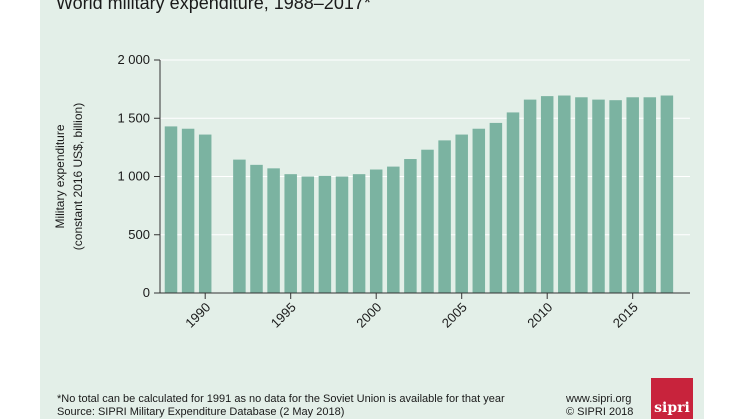  What do you see at coordinates (672, 398) in the screenshot?
I see `sipri-logo: sipri` at bounding box center [672, 398].